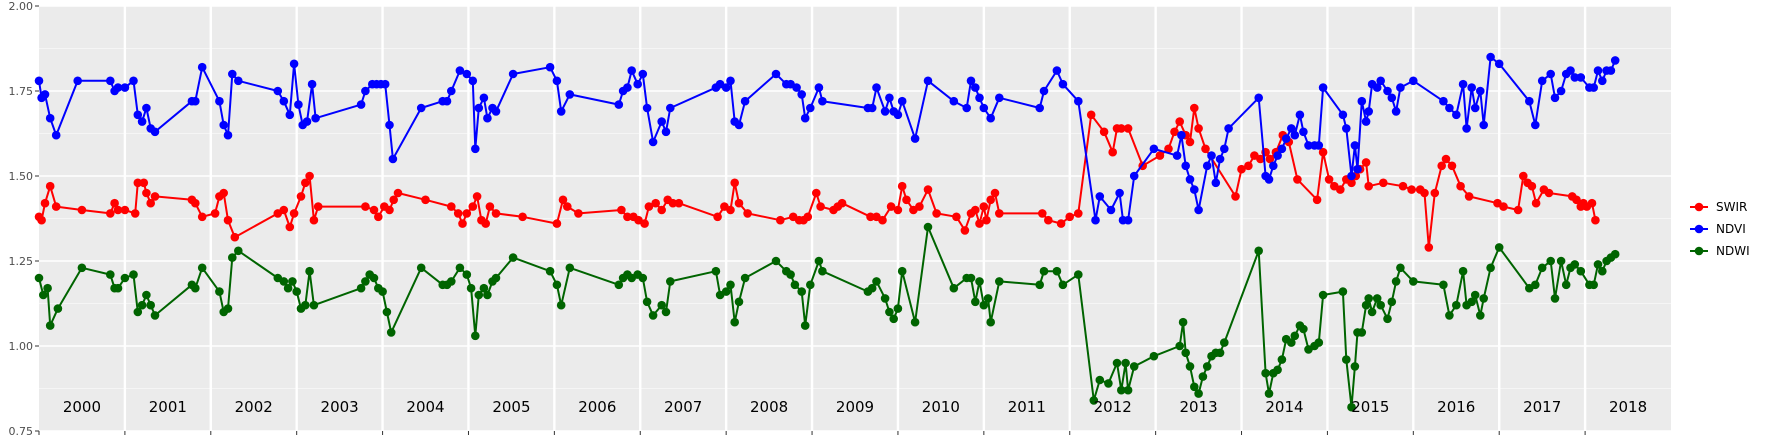  I want to click on y-tick-label: 1.50, so click(21, 176).